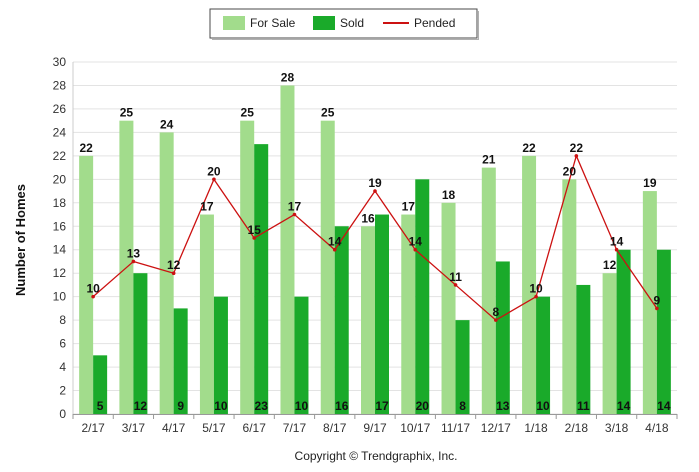  Describe the element at coordinates (415, 428) in the screenshot. I see `x-tick-label: 10/17` at that location.